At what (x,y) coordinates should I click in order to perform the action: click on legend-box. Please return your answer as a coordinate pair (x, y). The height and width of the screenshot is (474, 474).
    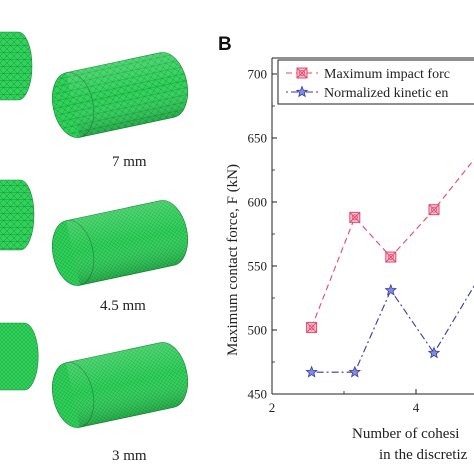
    Looking at the image, I should click on (375, 82).